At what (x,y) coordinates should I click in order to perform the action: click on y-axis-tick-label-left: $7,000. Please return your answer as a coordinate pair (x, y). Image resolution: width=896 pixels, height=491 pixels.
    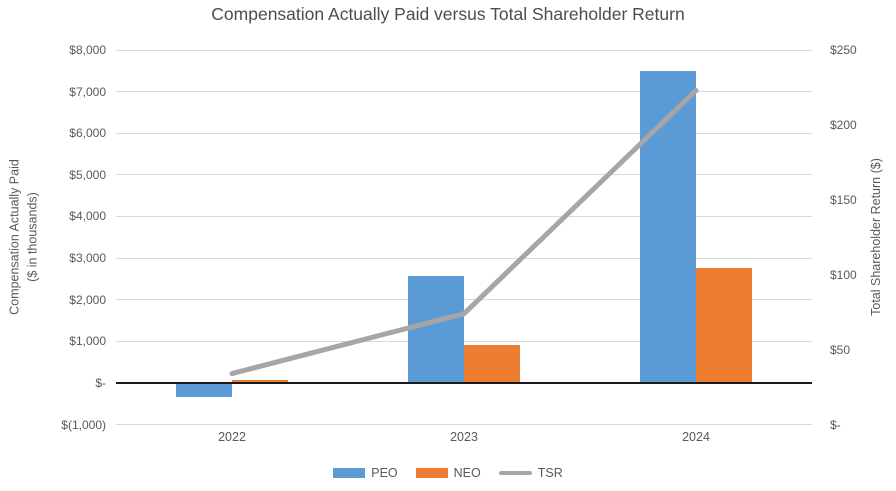
    Looking at the image, I should click on (87, 91).